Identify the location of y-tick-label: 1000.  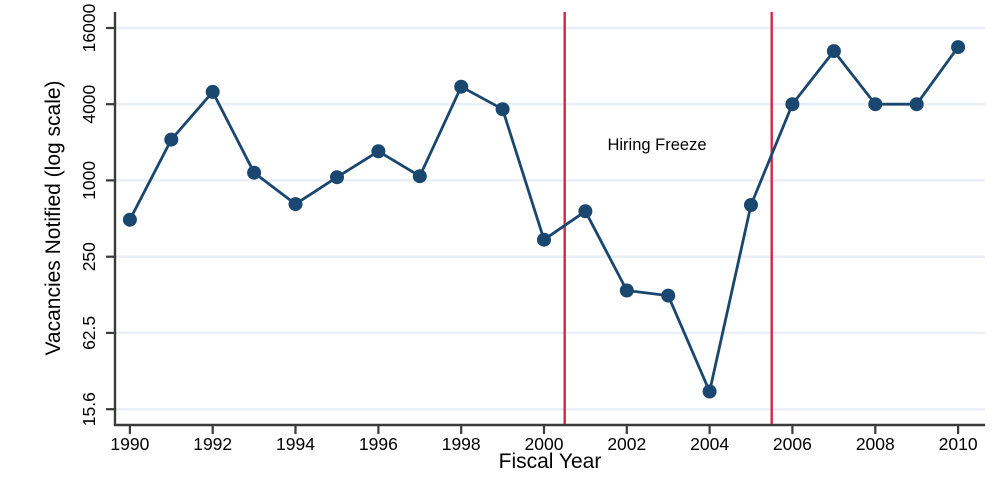
(89, 180).